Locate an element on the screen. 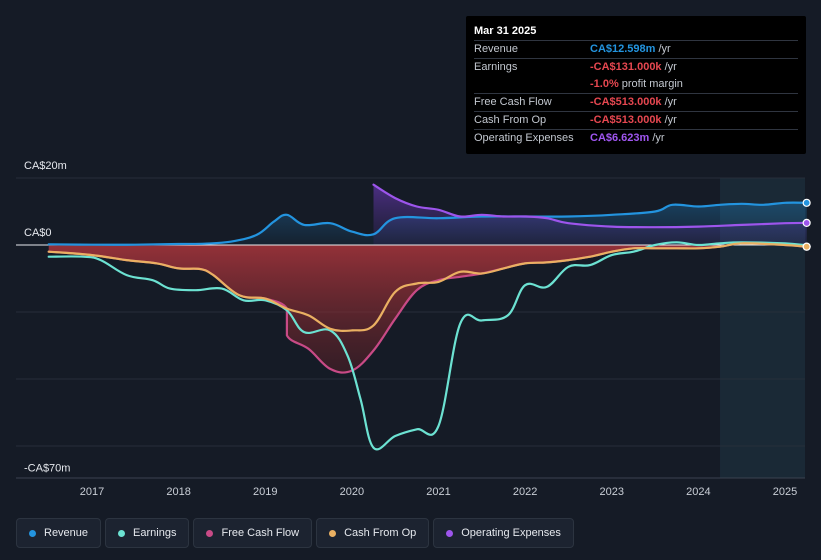 Image resolution: width=821 pixels, height=560 pixels. tooltip-value: CA$6.623m is located at coordinates (620, 138).